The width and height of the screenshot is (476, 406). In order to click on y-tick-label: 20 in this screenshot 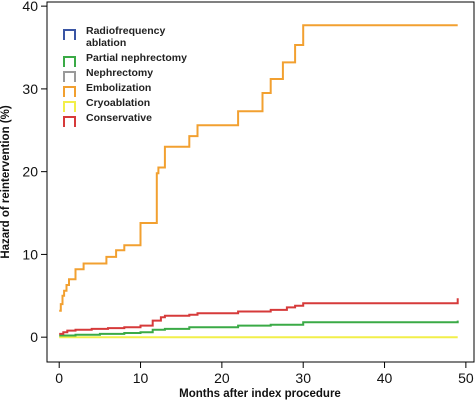, I will do `click(30, 172)`.